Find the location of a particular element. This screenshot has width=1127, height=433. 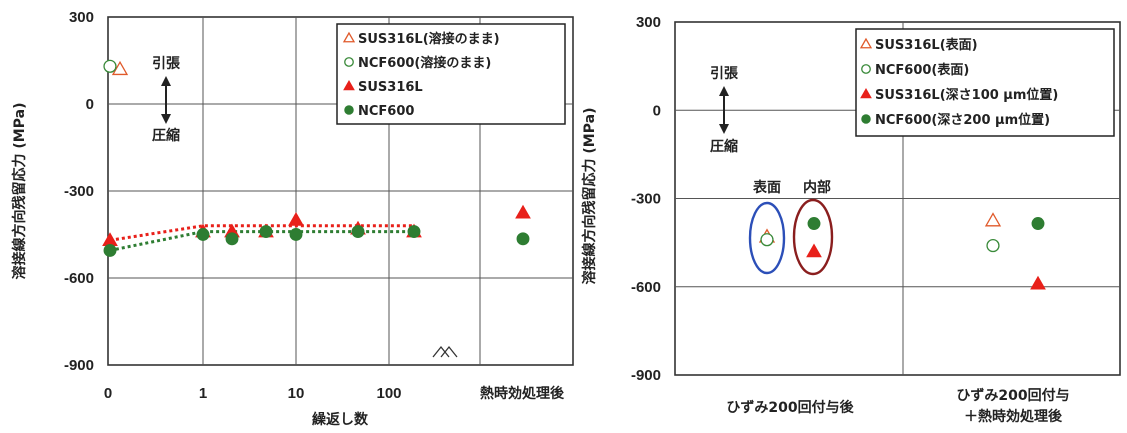

surface-label: 表面 is located at coordinates (766, 187).